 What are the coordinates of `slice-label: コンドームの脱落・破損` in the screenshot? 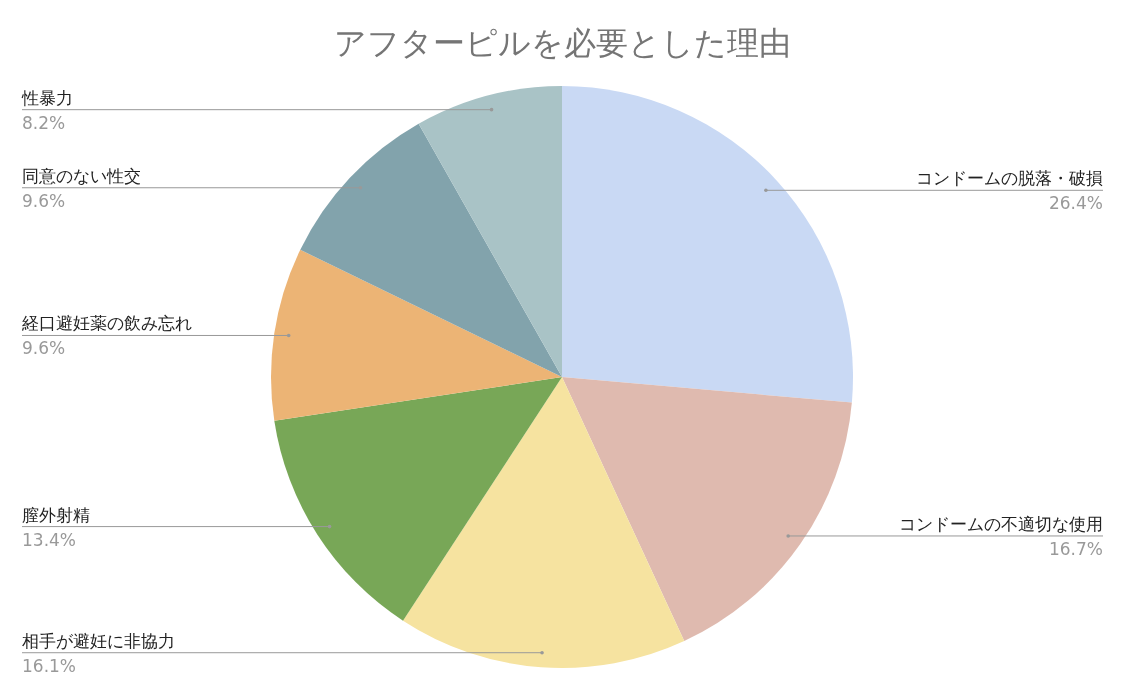 It's located at (1009, 178).